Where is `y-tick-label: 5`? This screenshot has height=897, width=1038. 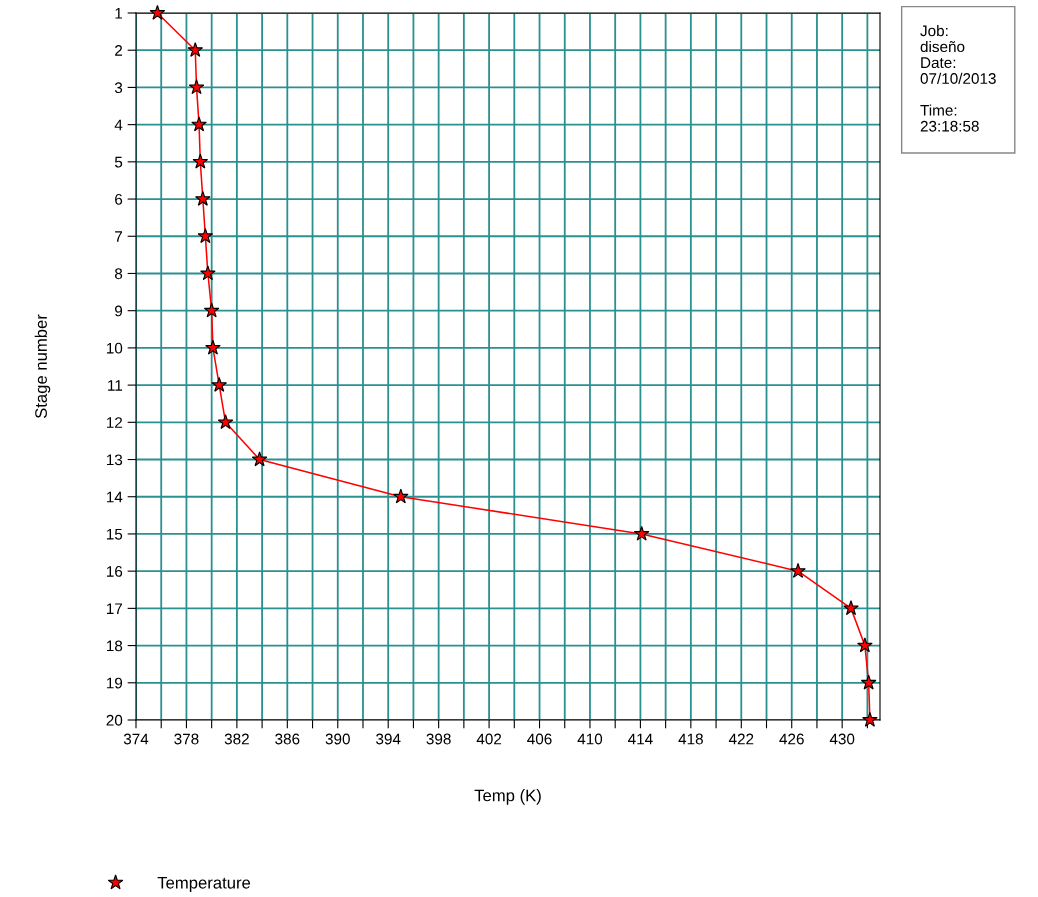 y-tick-label: 5 is located at coordinates (118, 162).